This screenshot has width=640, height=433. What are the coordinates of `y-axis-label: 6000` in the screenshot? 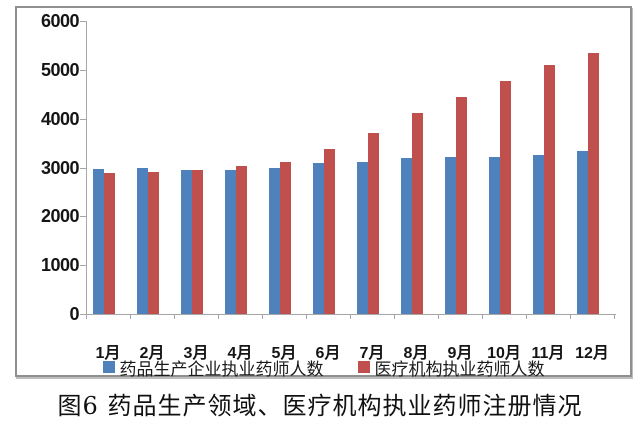 It's located at (60, 21).